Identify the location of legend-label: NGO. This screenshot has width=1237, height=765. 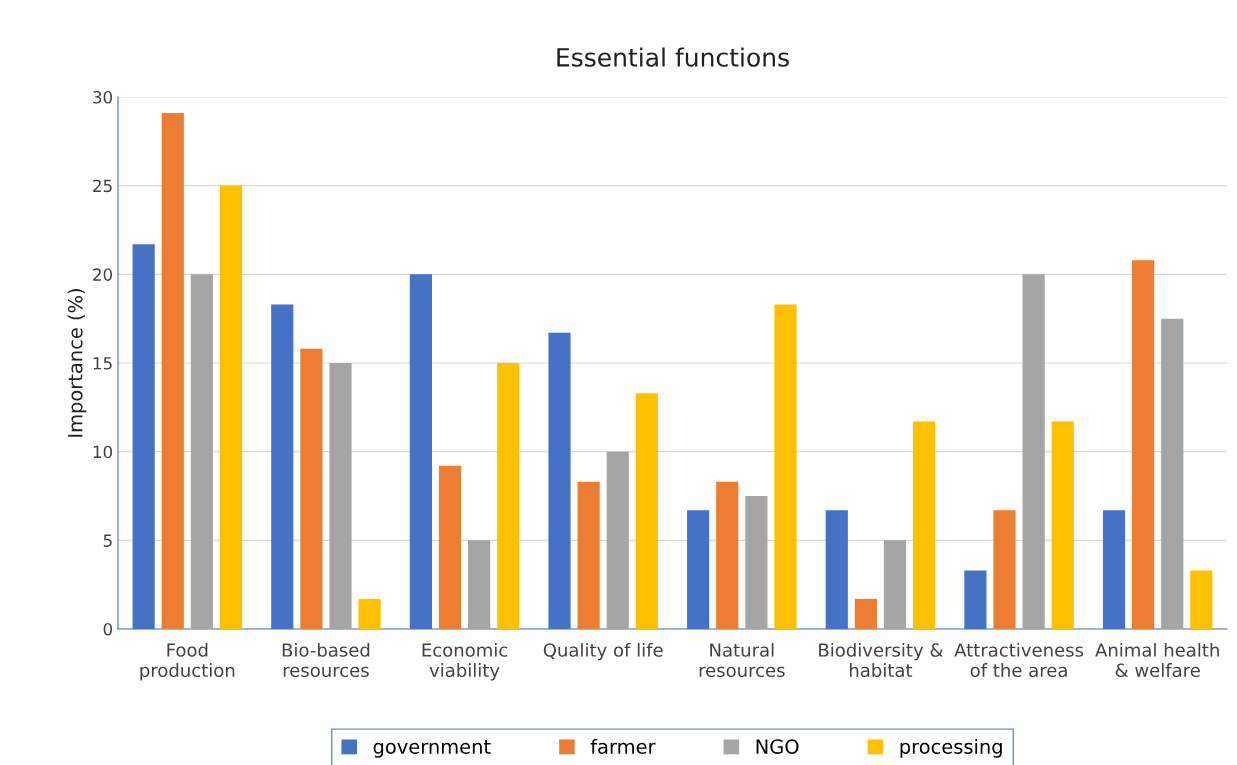
(777, 746).